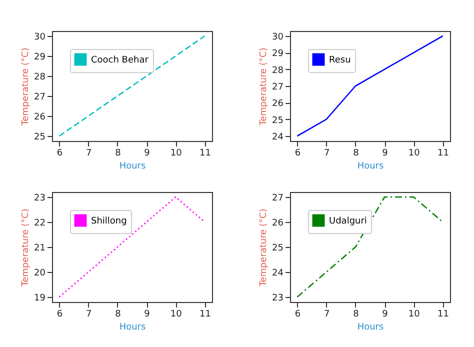 The width and height of the screenshot is (474, 347). I want to click on legend-label: Resu, so click(340, 61).